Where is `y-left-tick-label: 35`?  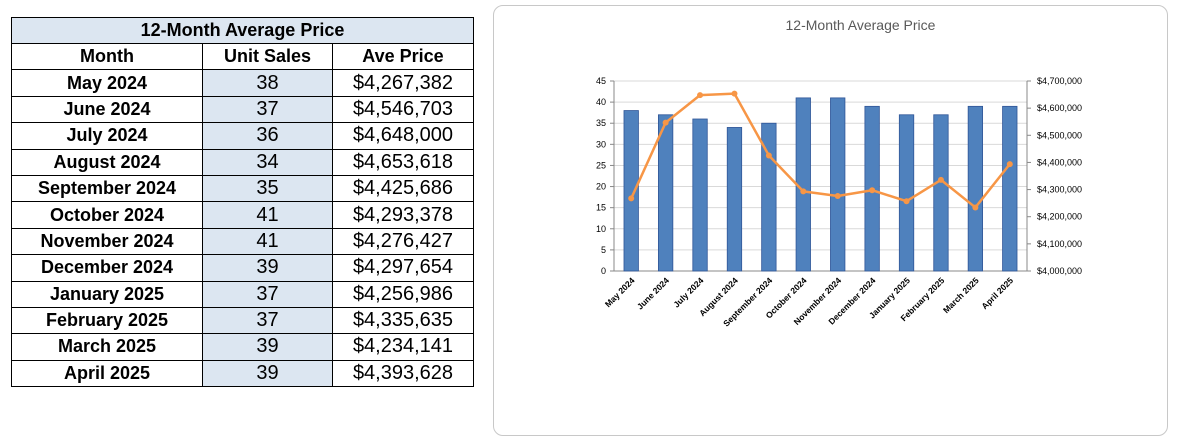
y-left-tick-label: 35 is located at coordinates (601, 123).